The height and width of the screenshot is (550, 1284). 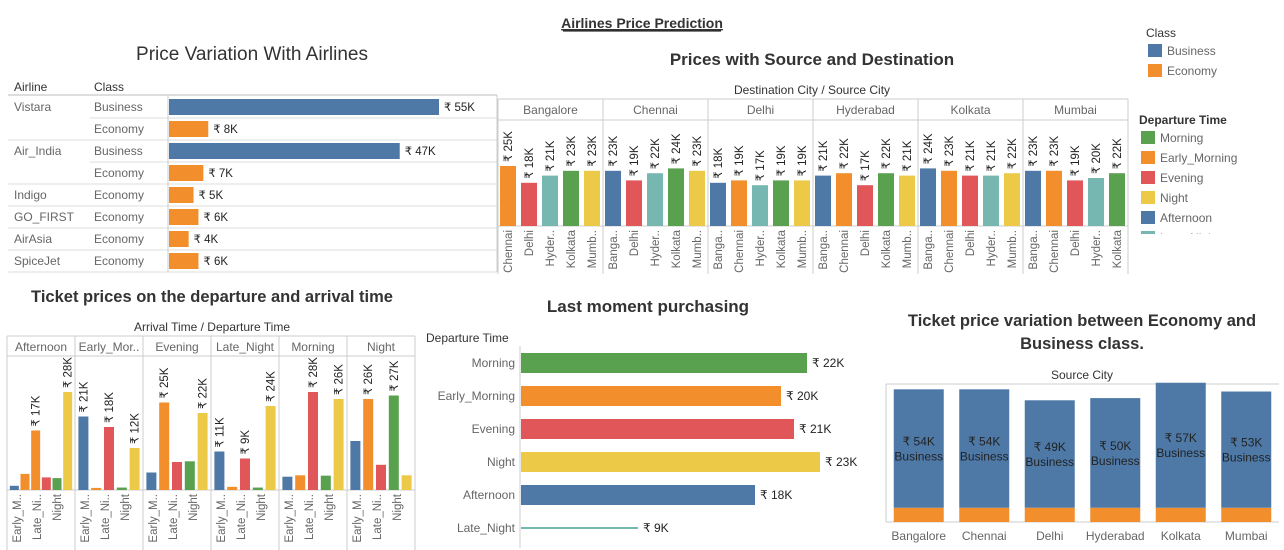 What do you see at coordinates (314, 372) in the screenshot?
I see `departure-arrival-bar-label: ₹ 28K` at bounding box center [314, 372].